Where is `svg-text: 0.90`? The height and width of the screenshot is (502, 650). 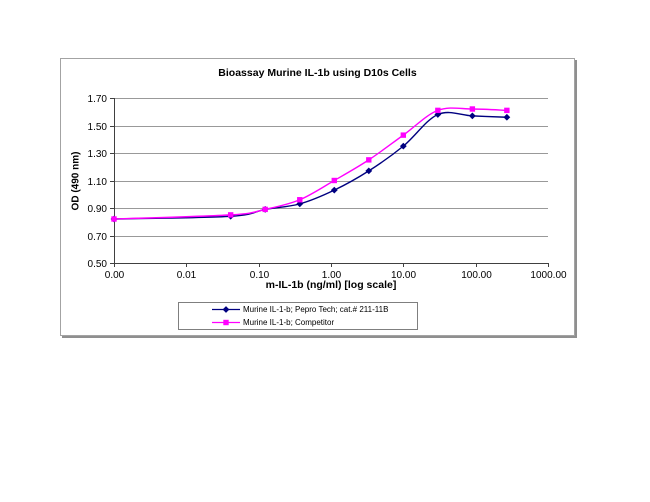
svg-text: 0.90 is located at coordinates (98, 209).